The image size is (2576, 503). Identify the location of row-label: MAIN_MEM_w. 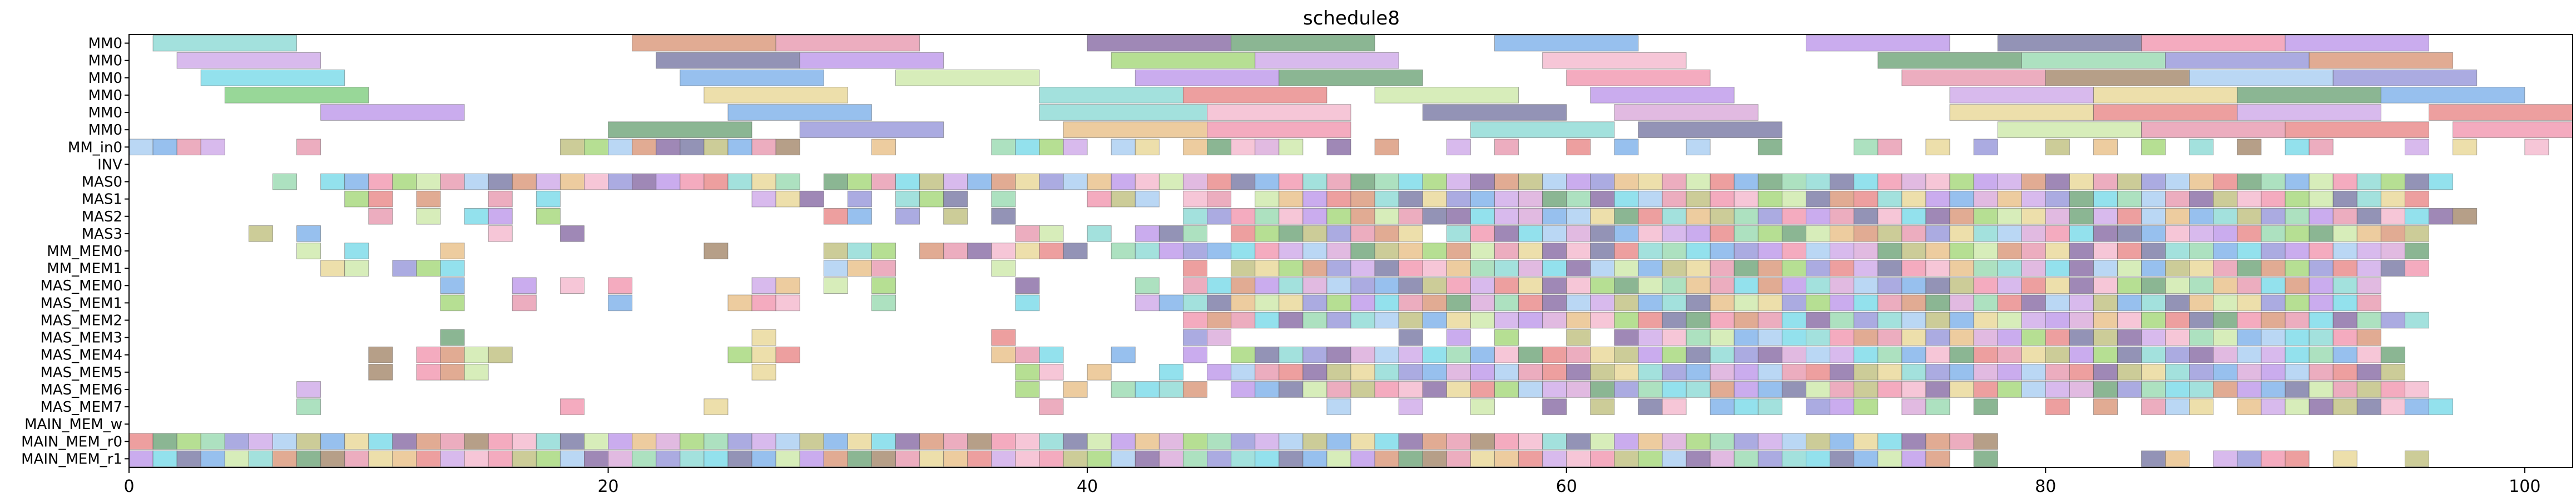
(73, 424).